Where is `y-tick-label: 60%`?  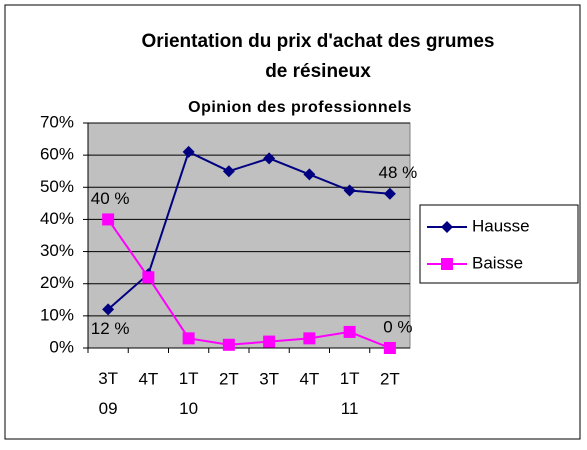
y-tick-label: 60% is located at coordinates (57, 154).